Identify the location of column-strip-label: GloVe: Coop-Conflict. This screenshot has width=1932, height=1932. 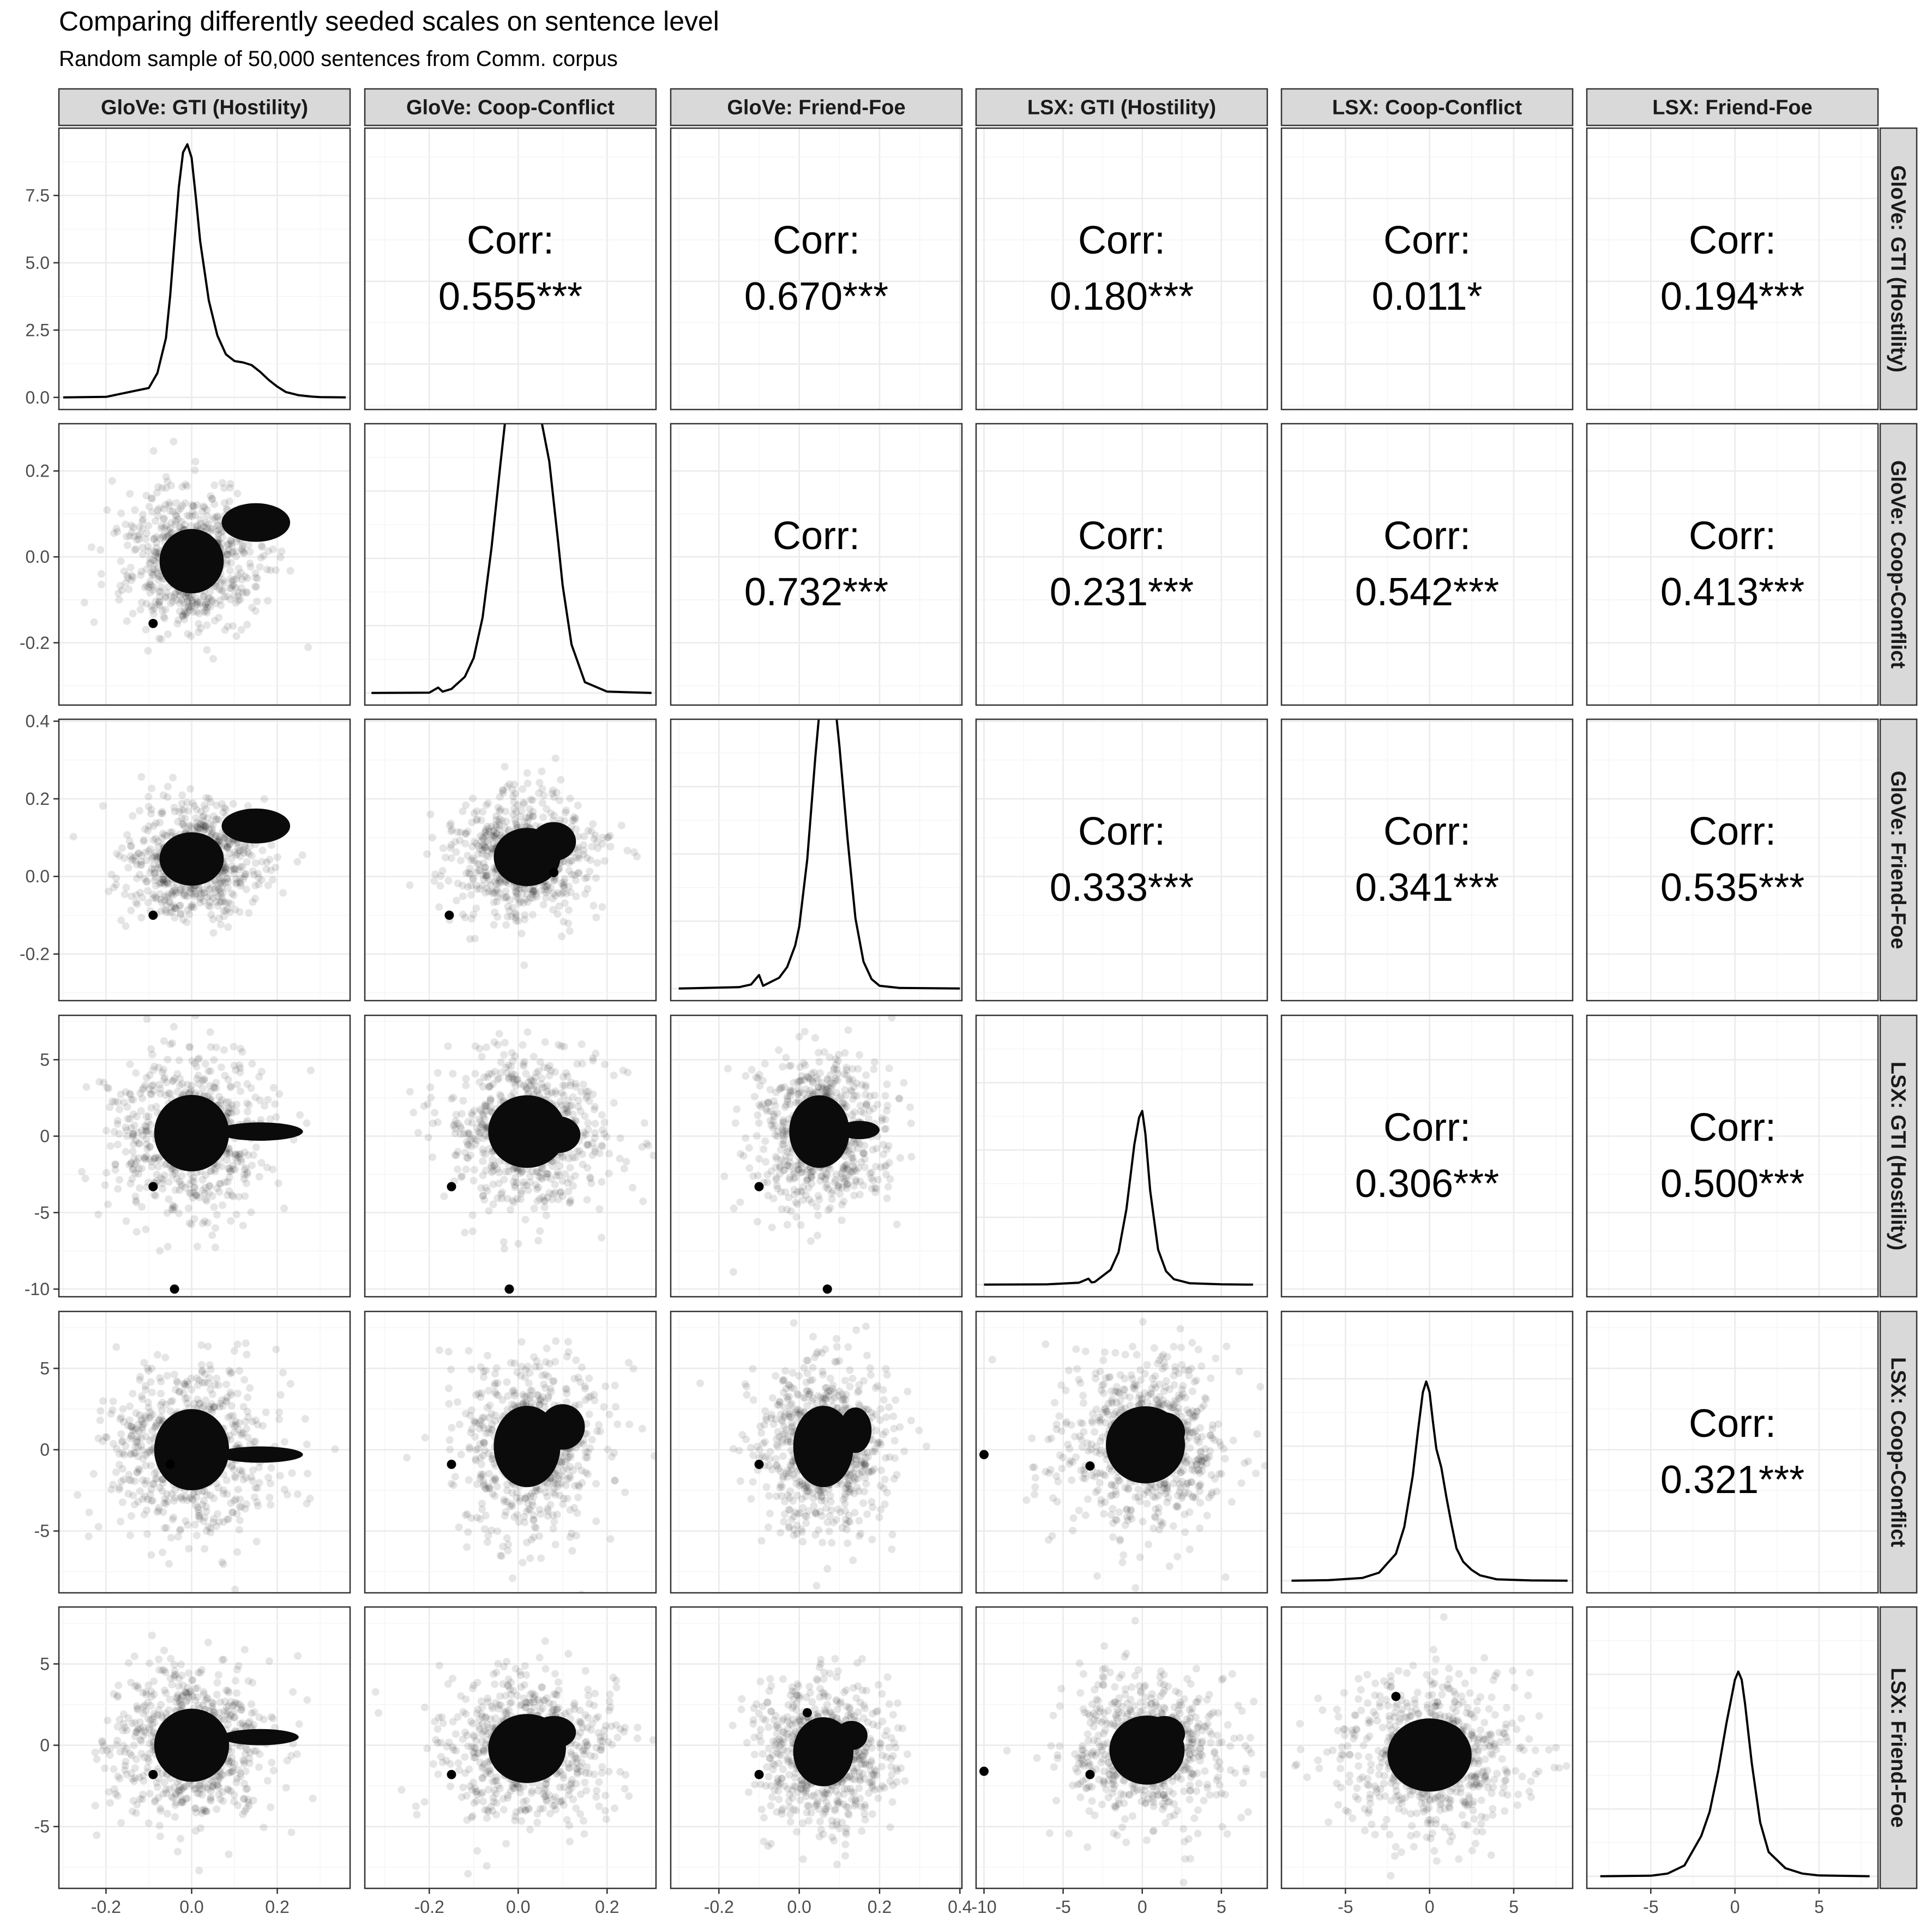
(510, 108).